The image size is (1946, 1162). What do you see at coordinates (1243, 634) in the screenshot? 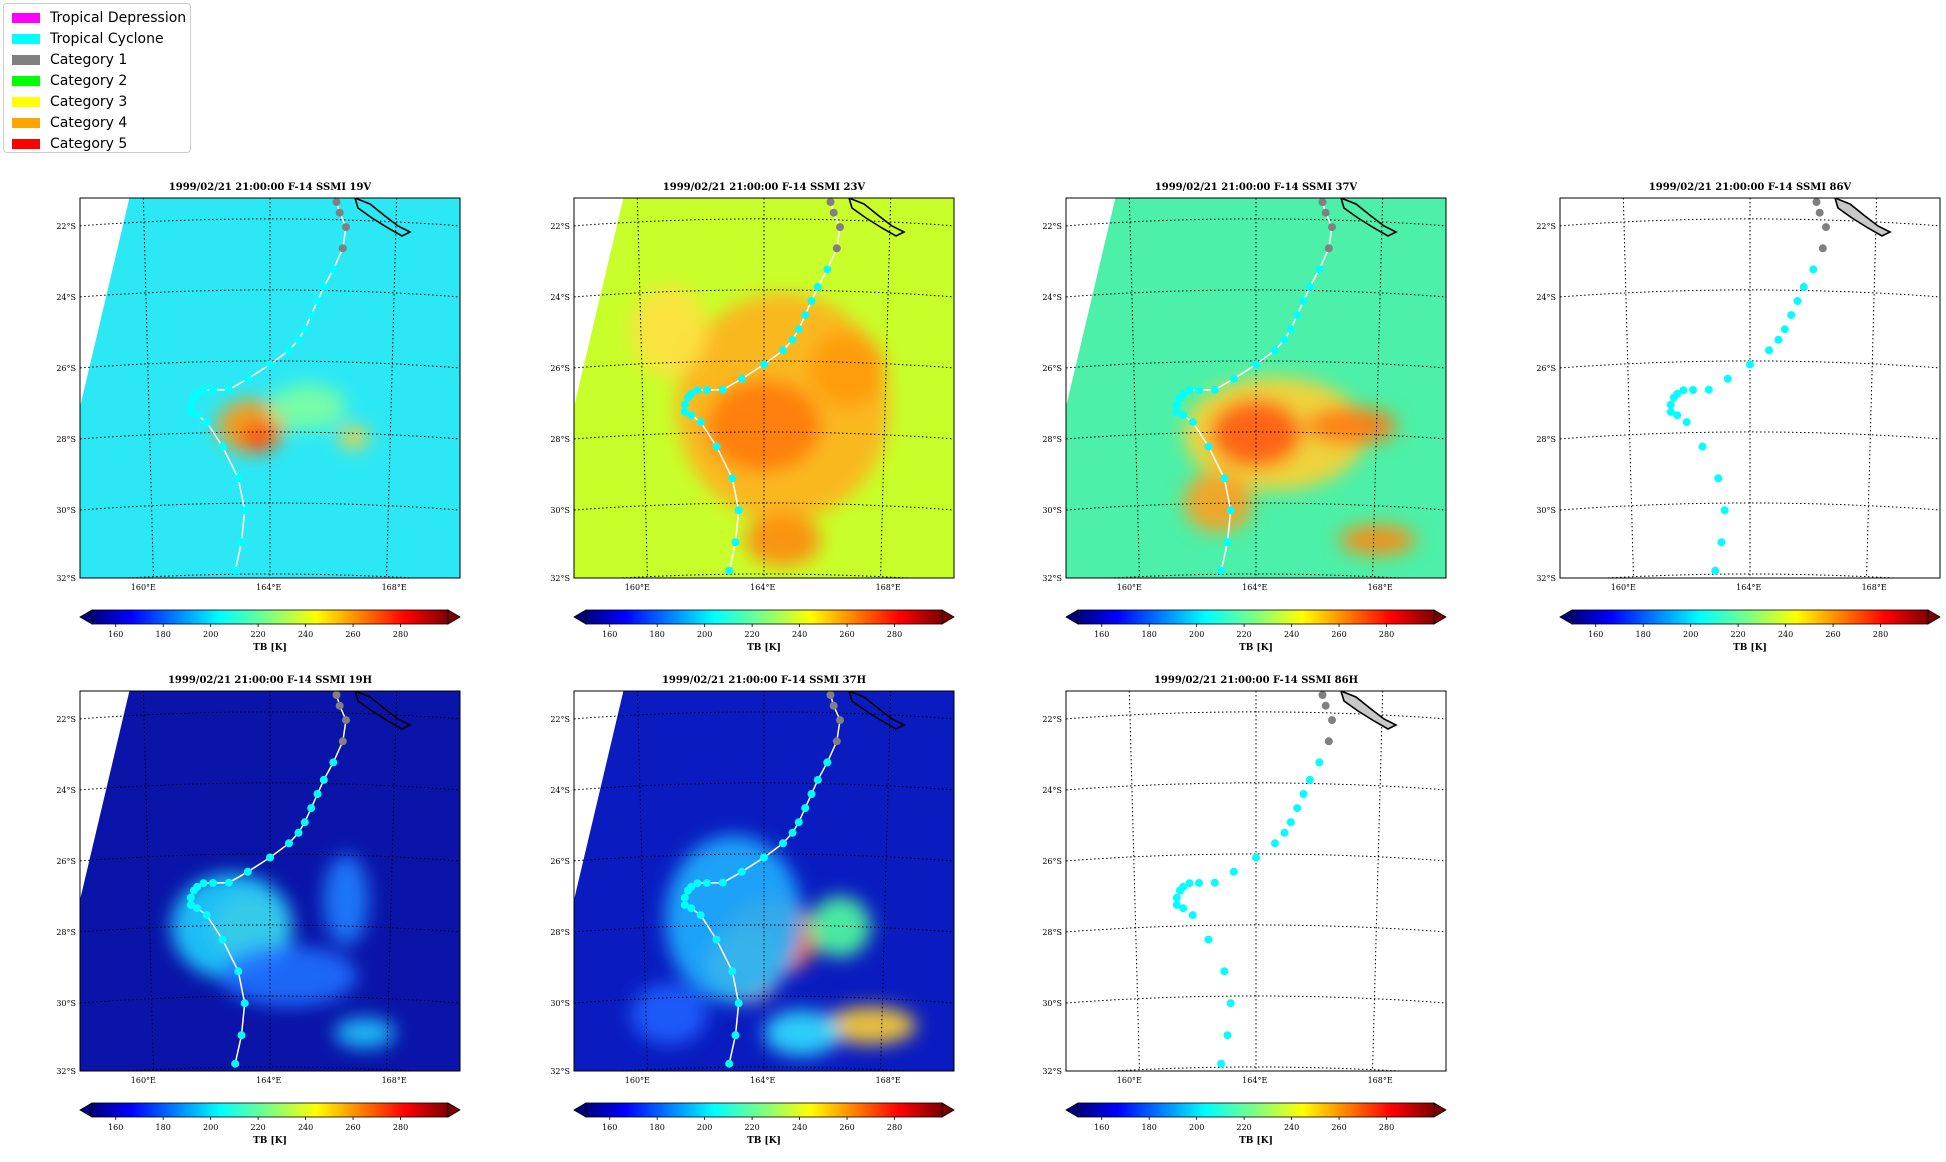
I see `colorbar-tick-label: 220` at bounding box center [1243, 634].